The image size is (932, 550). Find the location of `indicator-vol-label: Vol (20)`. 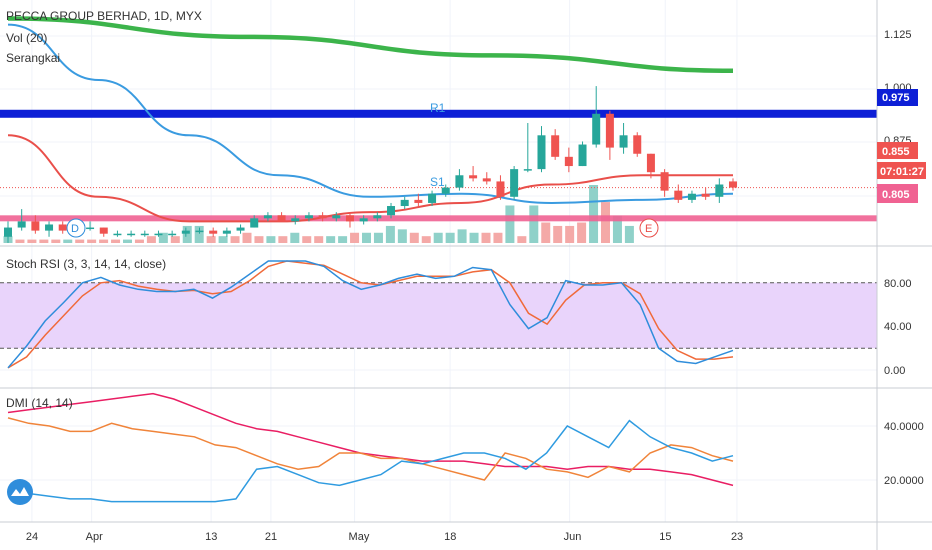

indicator-vol-label: Vol (20) is located at coordinates (26, 38).